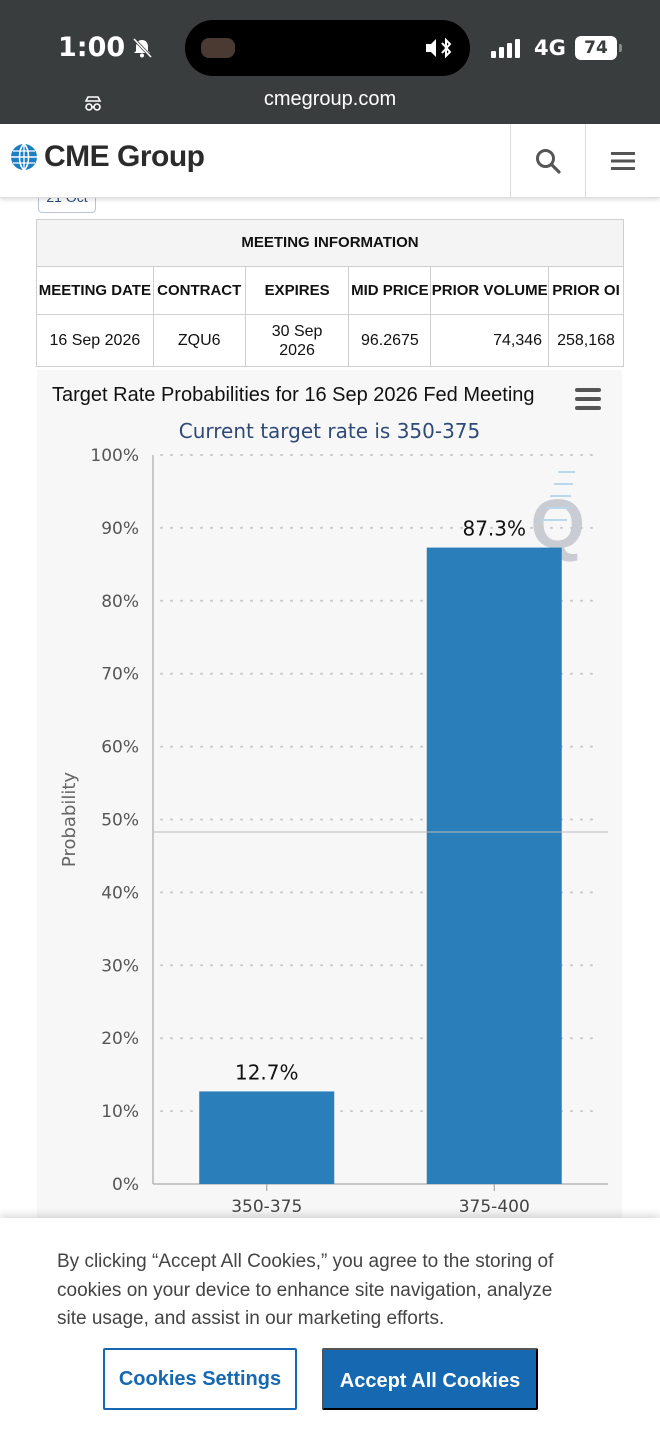 The height and width of the screenshot is (1434, 660). Describe the element at coordinates (490, 290) in the screenshot. I see `column-header: PRIOR VOLUME` at that location.